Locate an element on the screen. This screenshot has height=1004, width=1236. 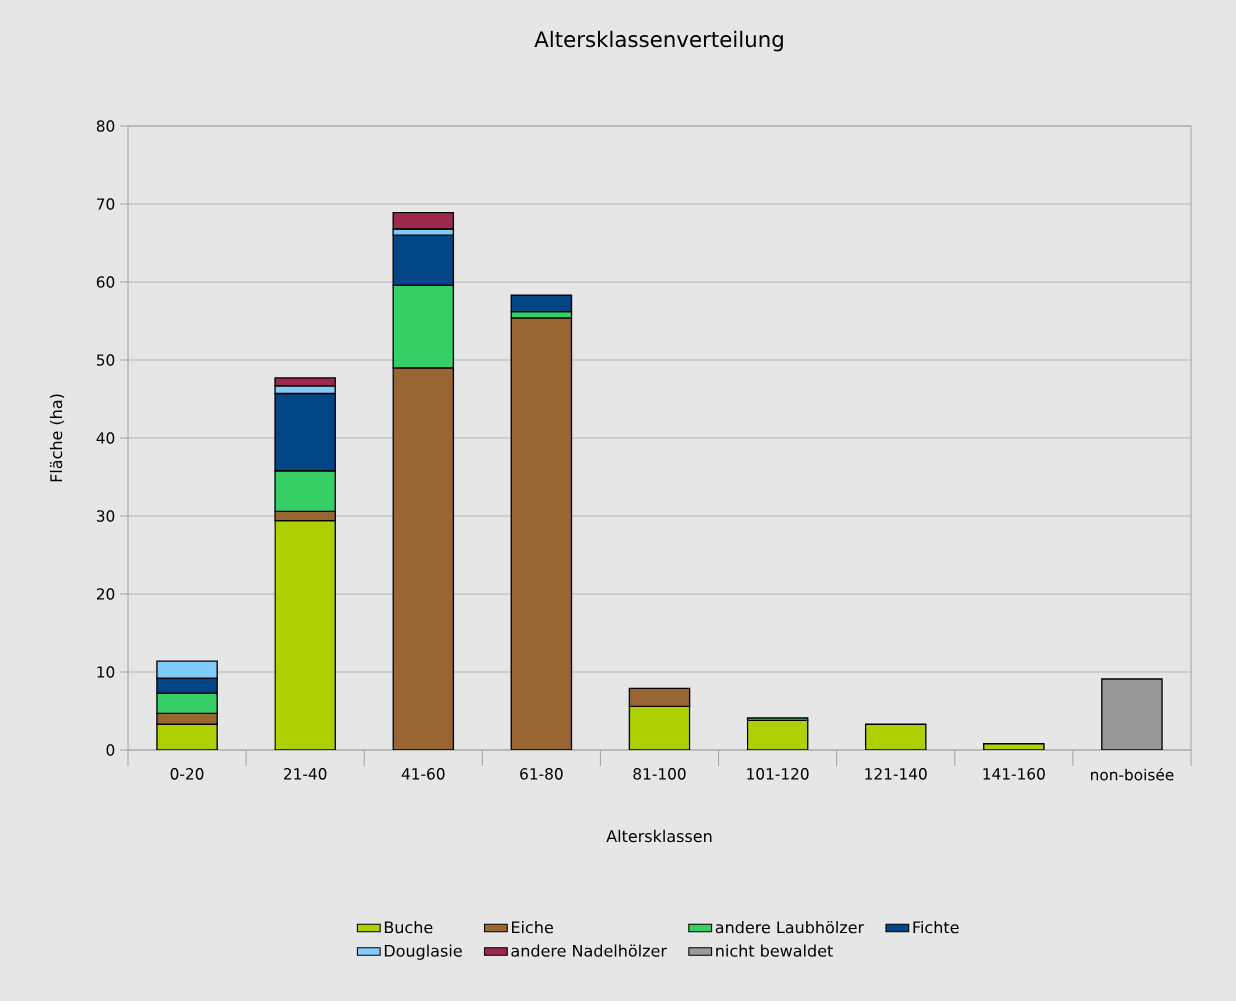
y-tick-label: 30 is located at coordinates (105, 516).